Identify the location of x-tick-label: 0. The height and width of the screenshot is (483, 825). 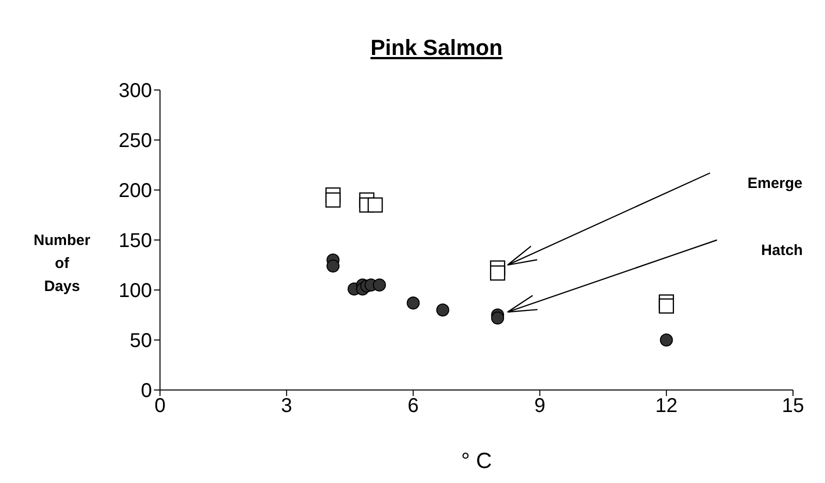
(160, 406).